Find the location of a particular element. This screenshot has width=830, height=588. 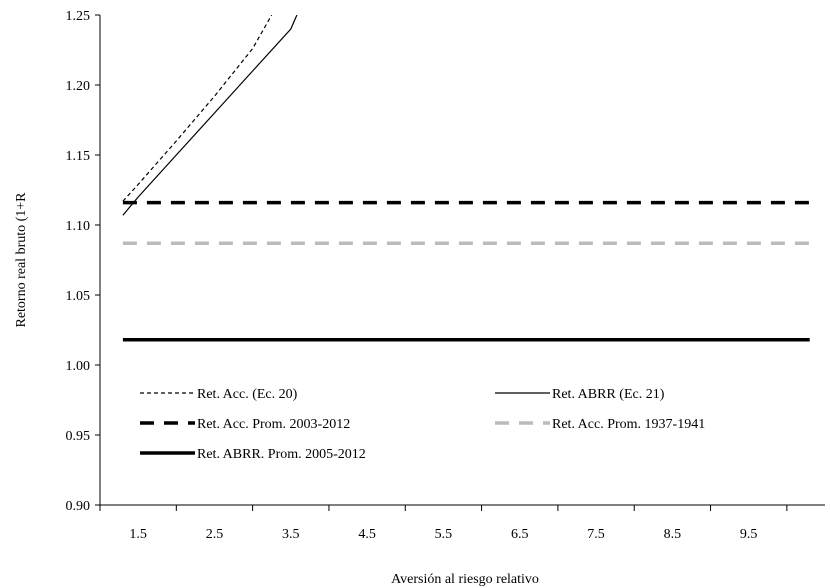

y-tick-label: 0.90 is located at coordinates (78, 506).